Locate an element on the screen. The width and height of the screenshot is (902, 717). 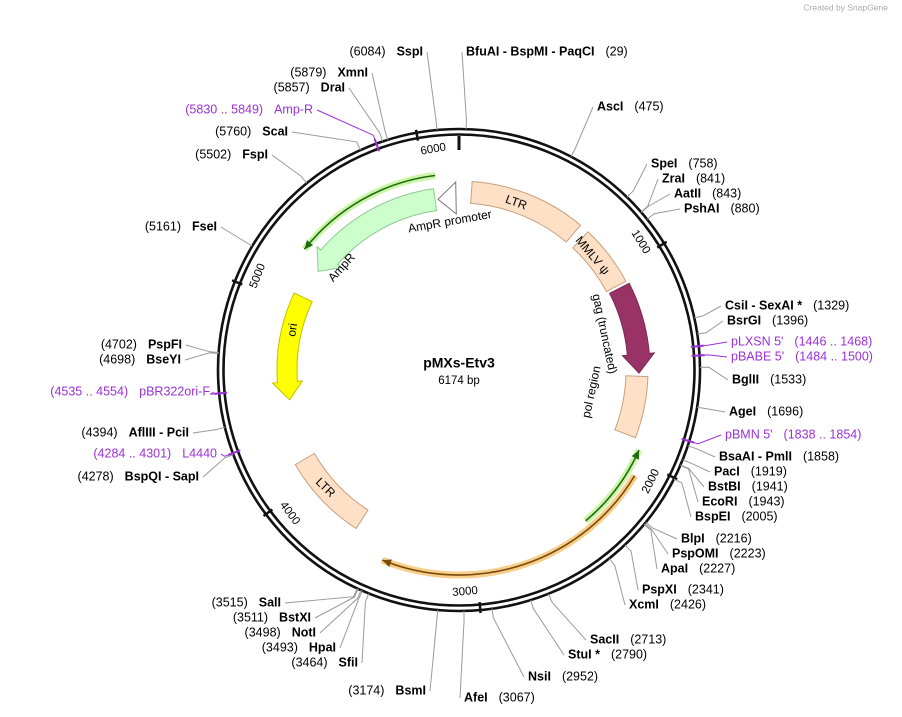
site-position: (5502) is located at coordinates (213, 154).